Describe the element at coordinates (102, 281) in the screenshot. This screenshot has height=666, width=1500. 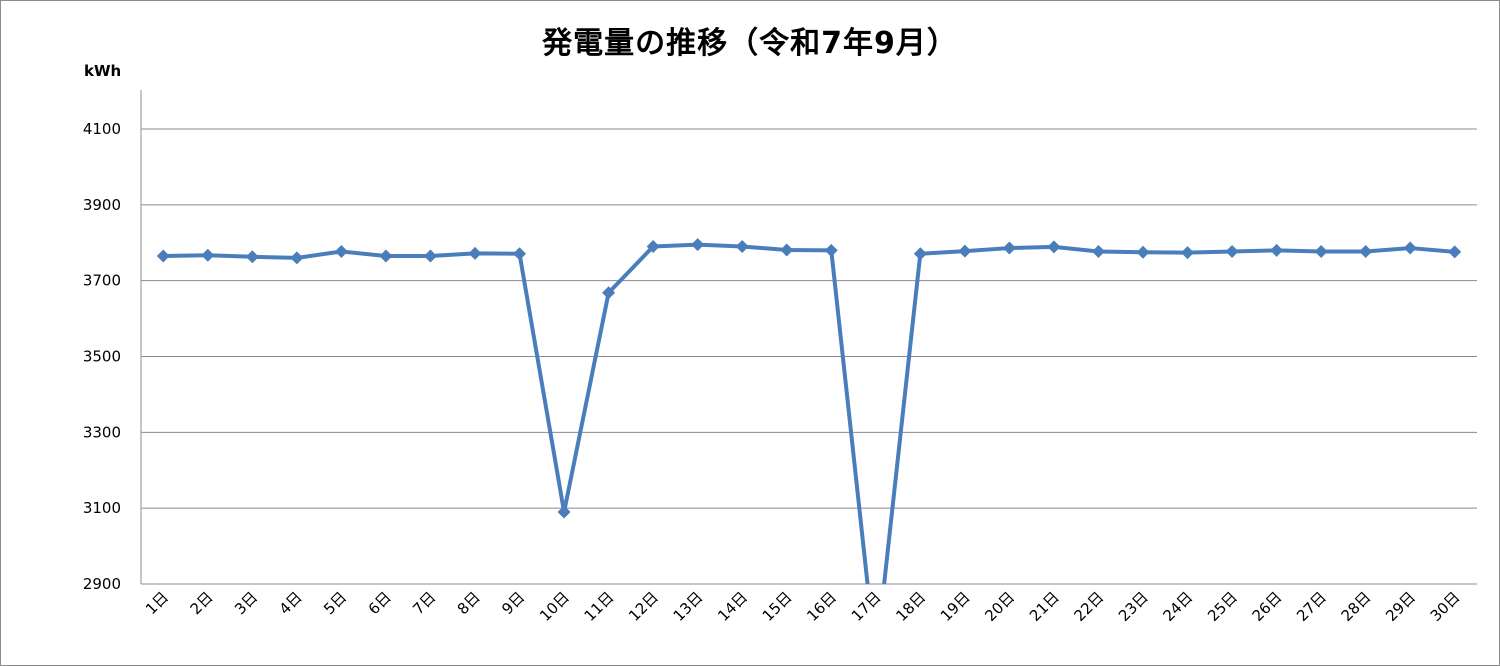
I see `y-tick-label: 3700` at that location.